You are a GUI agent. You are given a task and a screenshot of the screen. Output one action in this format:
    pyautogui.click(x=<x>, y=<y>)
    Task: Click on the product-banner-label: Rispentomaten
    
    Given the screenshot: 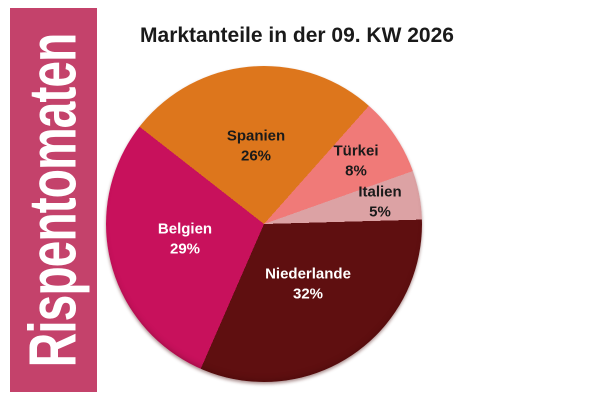 What is the action you would take?
    pyautogui.click(x=53, y=200)
    